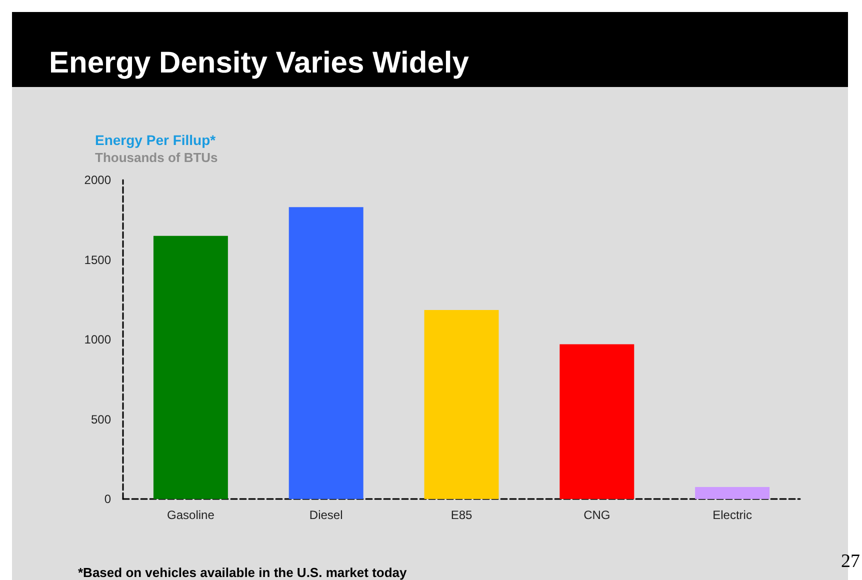 This screenshot has height=580, width=862. Describe the element at coordinates (98, 339) in the screenshot. I see `y-tick-label: 1000` at that location.